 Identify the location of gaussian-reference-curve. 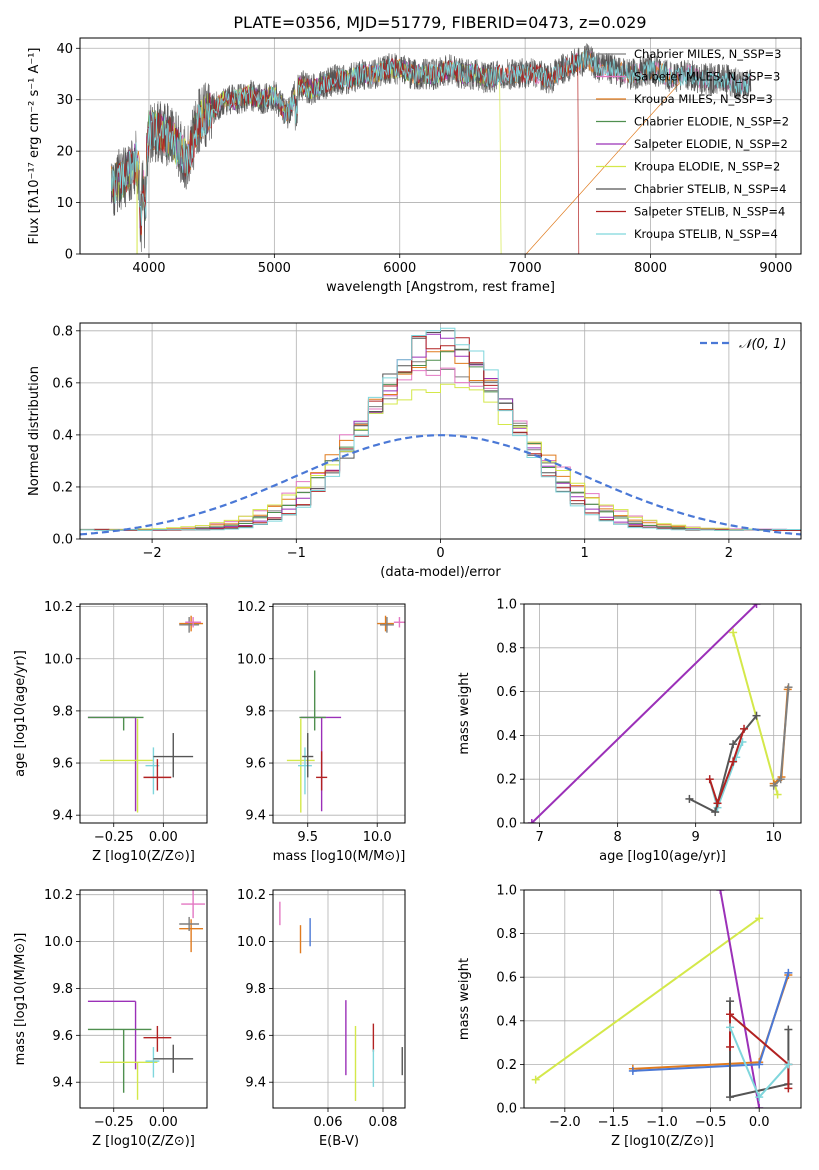
(440, 485).